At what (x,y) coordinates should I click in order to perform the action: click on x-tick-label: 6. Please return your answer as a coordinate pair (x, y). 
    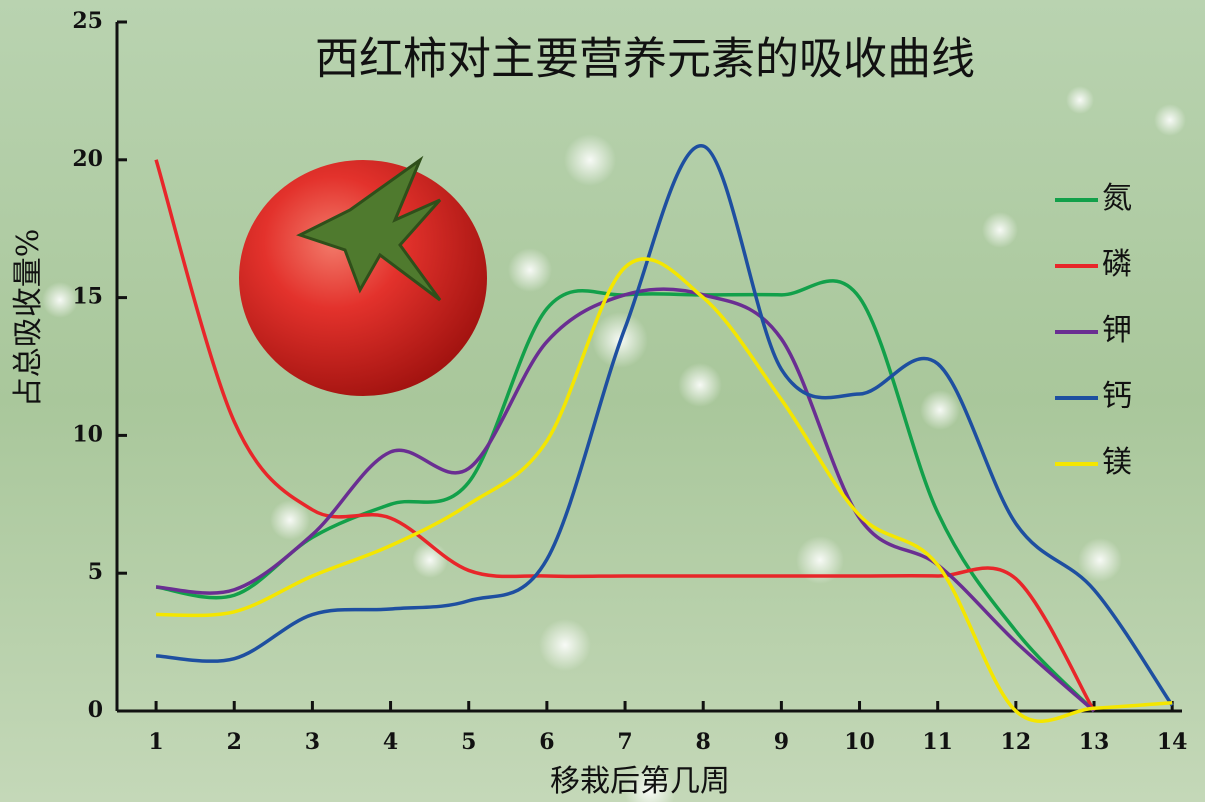
    Looking at the image, I should click on (546, 742).